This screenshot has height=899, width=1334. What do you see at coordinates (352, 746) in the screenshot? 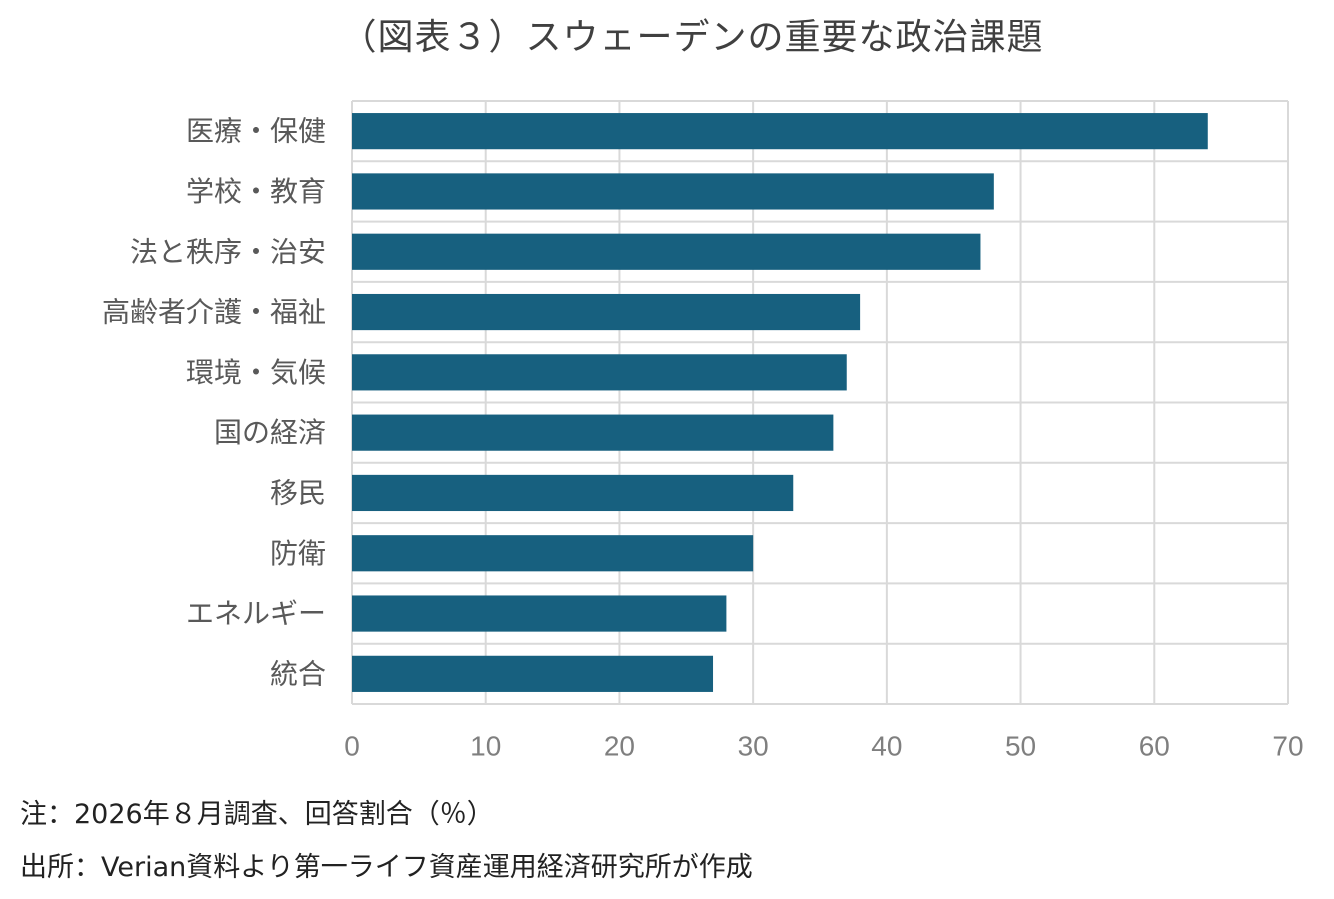
I see `x-tick-label-0: 0` at bounding box center [352, 746].